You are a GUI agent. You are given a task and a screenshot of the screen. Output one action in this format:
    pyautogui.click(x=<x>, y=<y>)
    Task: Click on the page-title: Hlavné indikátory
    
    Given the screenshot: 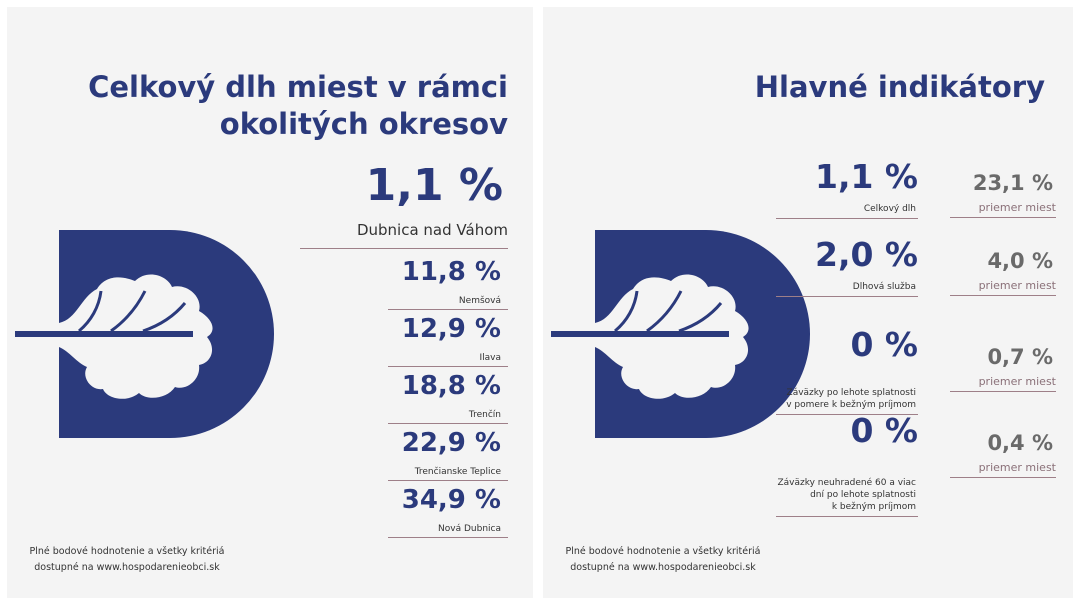 What is the action you would take?
    pyautogui.click(x=899, y=87)
    